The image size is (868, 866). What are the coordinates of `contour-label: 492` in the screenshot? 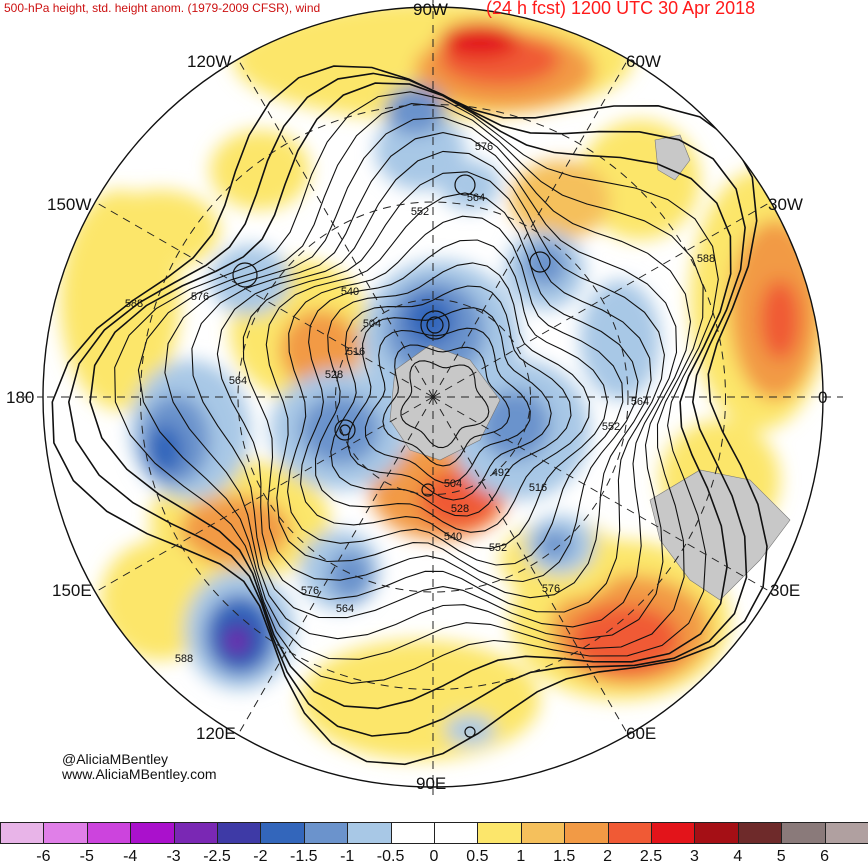 It's located at (501, 473).